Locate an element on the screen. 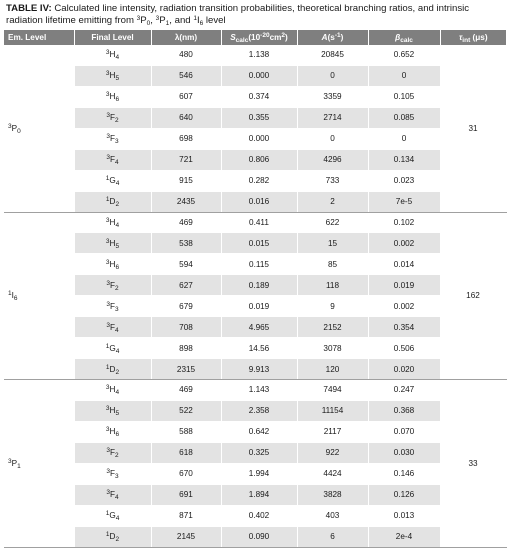 Image resolution: width=510 pixels, height=548 pixels. lambda-cell: 469 is located at coordinates (186, 223).